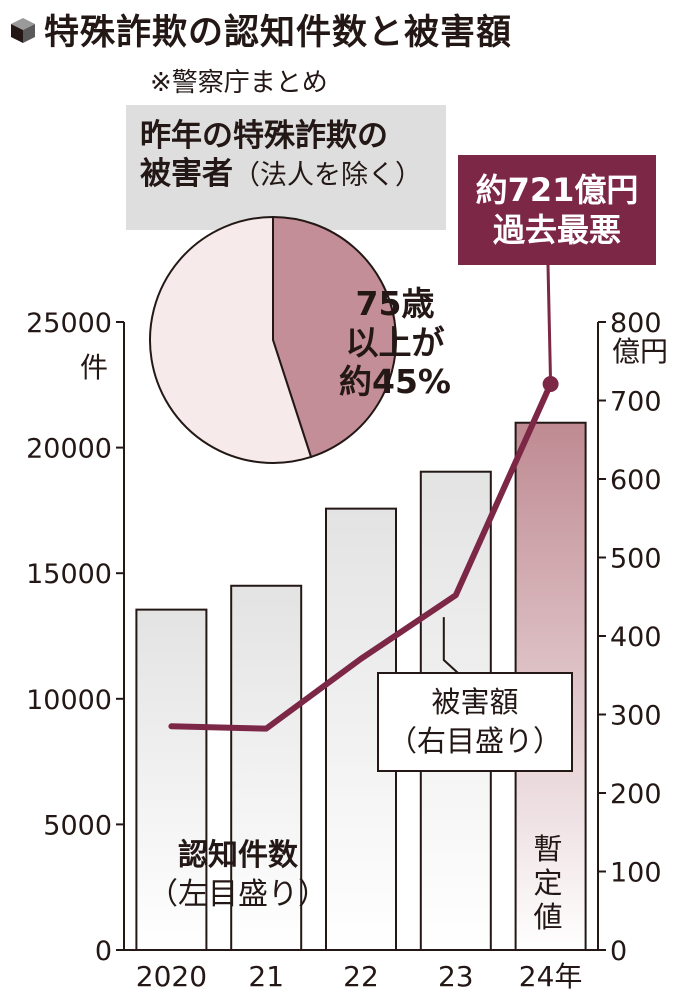 The width and height of the screenshot is (675, 1000). I want to click on callout-line2: 過去最悪, so click(556, 230).